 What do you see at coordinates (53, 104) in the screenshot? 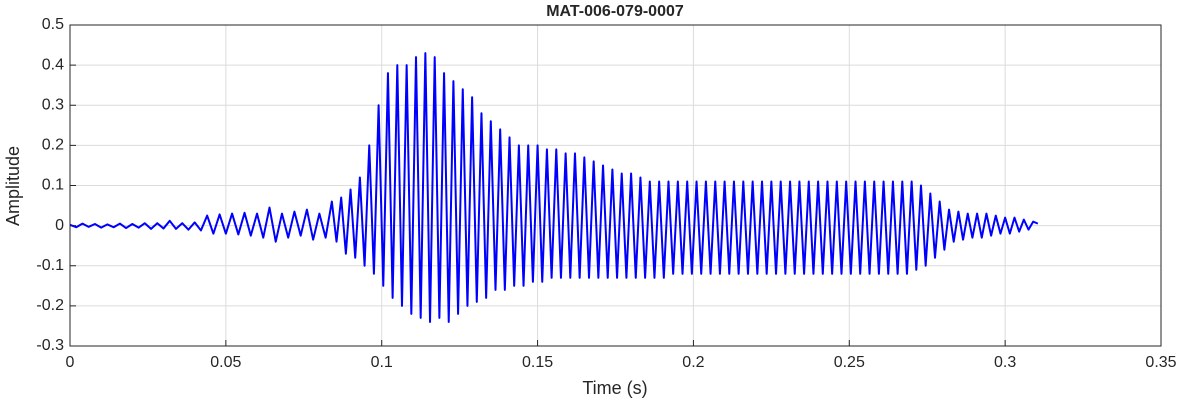
I see `y-tick-label: 0.3` at bounding box center [53, 104].